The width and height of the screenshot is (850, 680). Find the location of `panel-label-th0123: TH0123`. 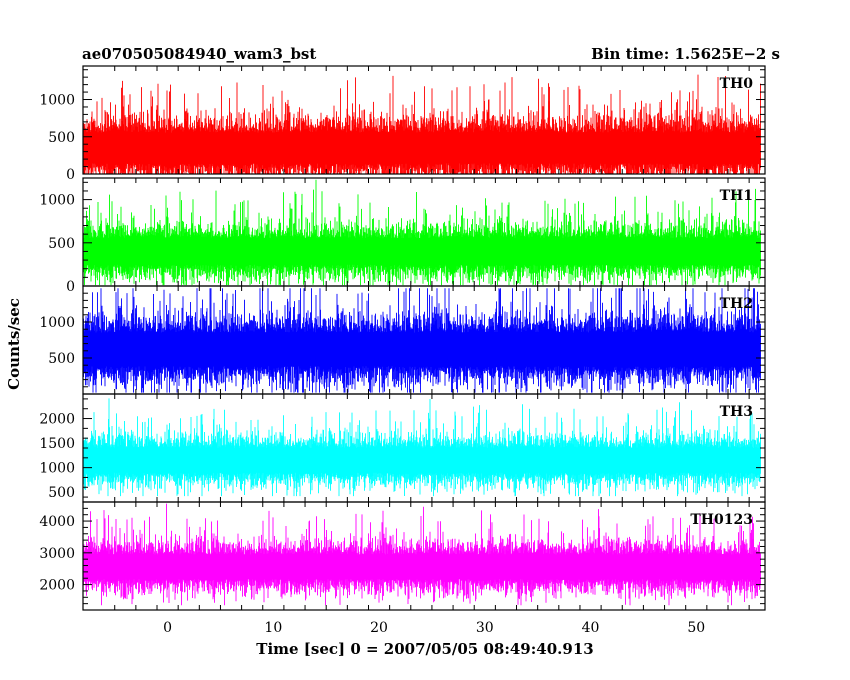

panel-label-th0123: TH0123 is located at coordinates (721, 520).